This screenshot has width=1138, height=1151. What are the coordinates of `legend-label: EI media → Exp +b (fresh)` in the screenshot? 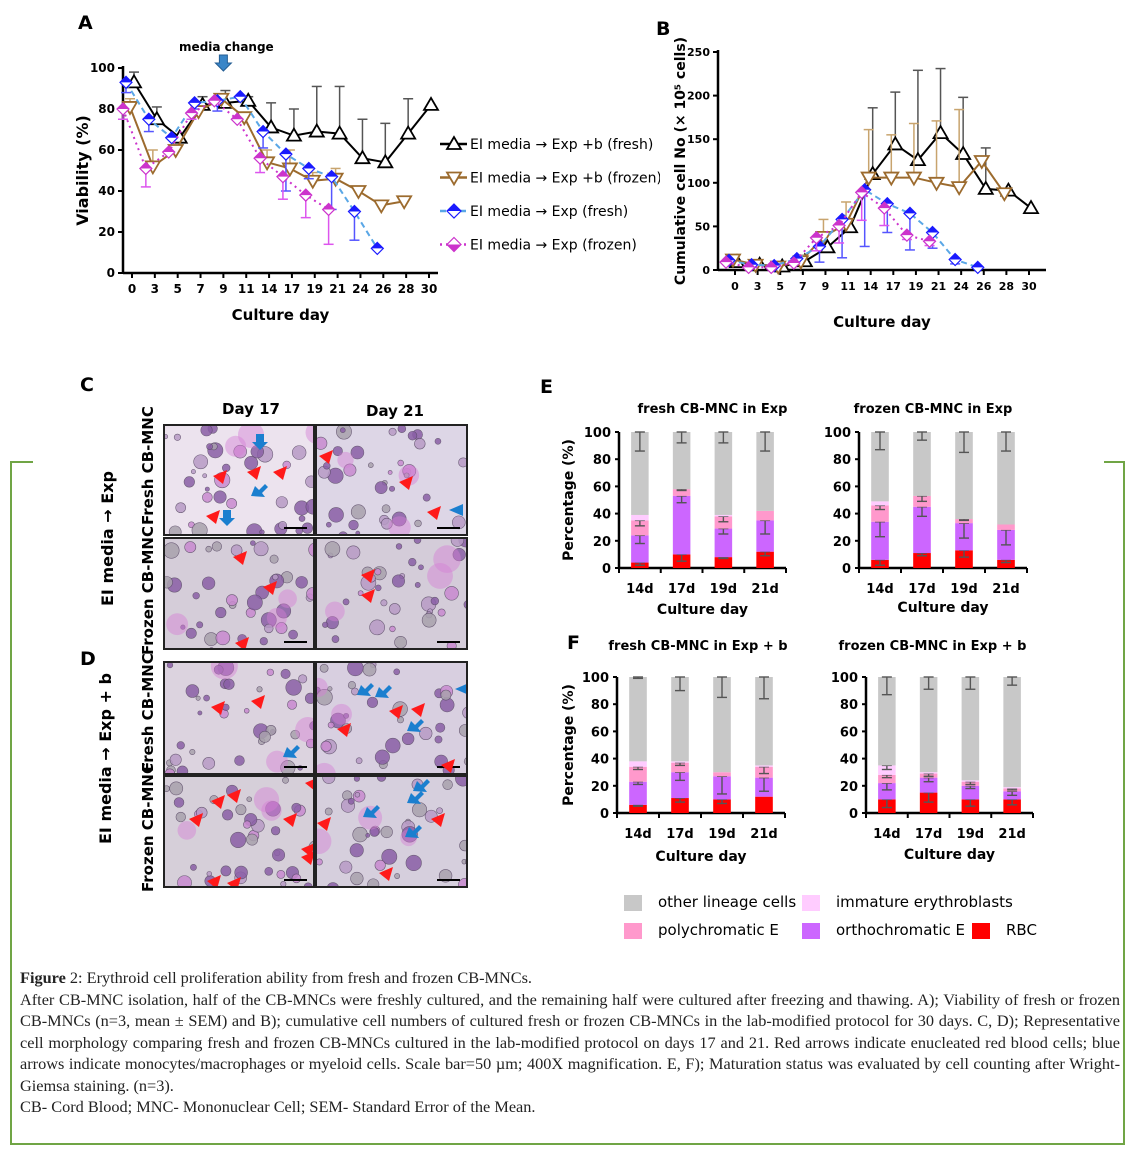 It's located at (561, 145).